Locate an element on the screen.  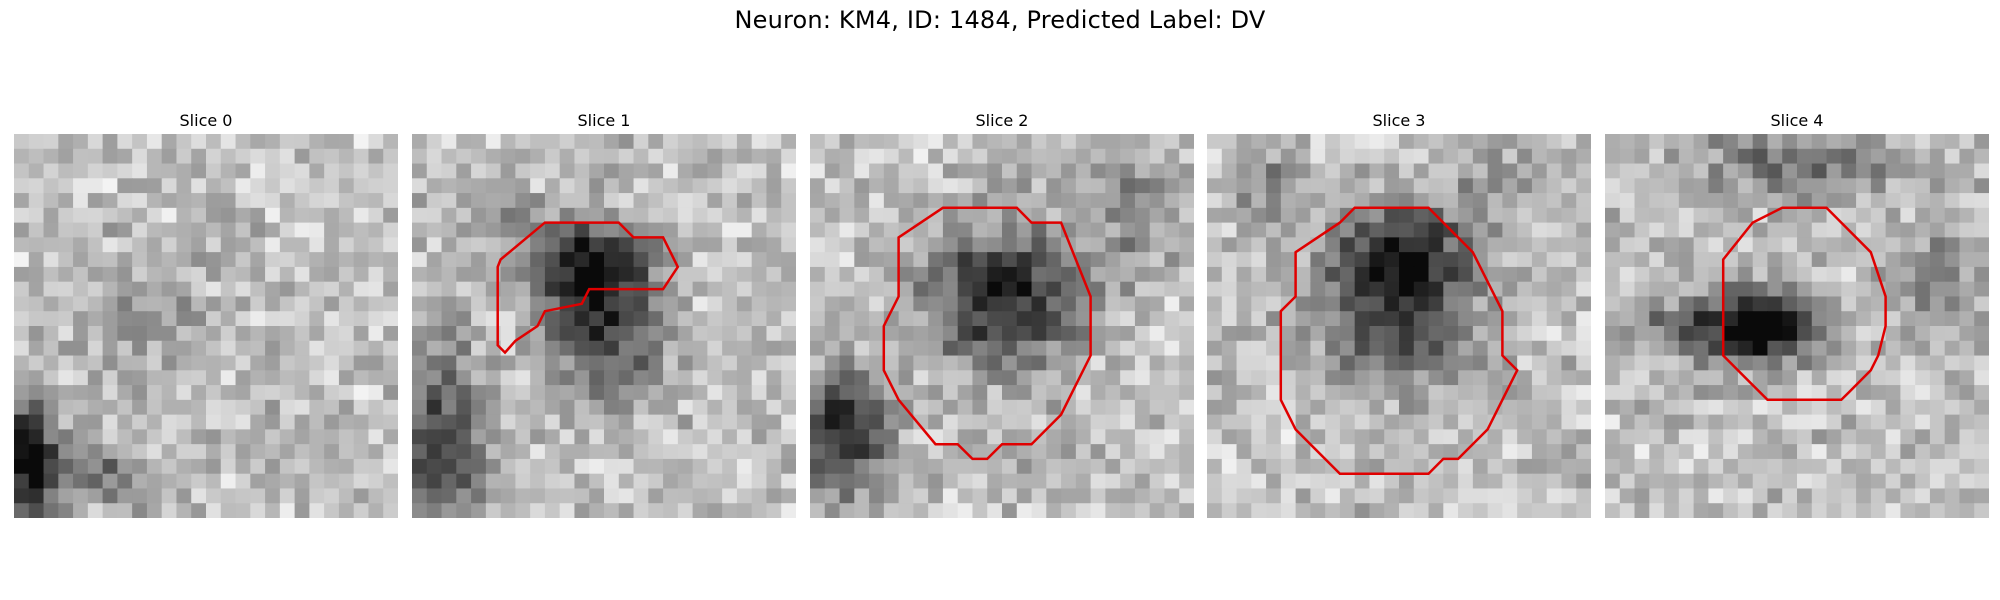
slice-title: Slice 1 is located at coordinates (604, 120).